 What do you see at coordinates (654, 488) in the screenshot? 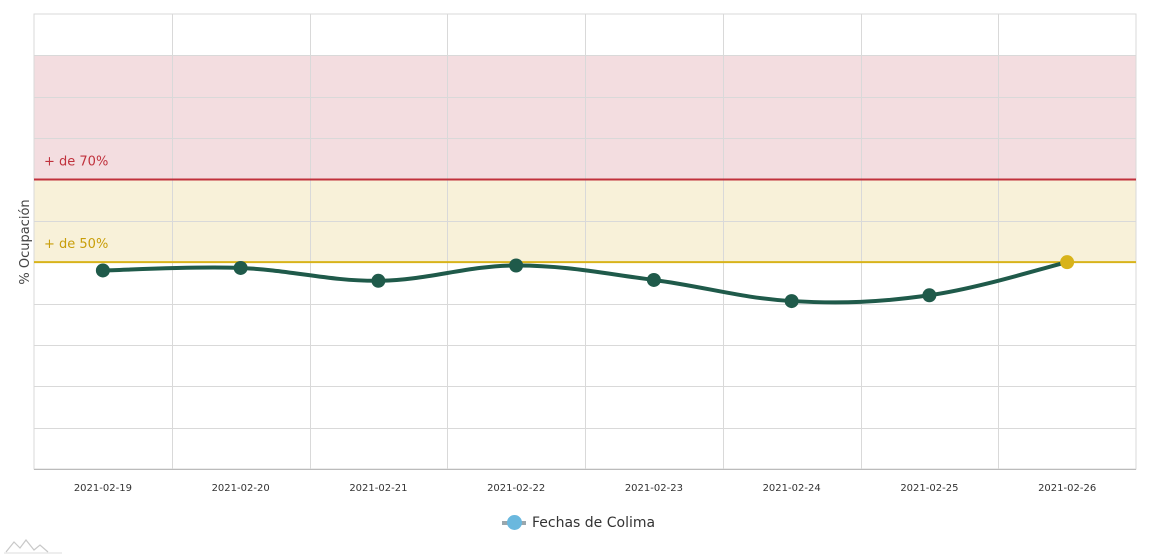
I see `x-tick-label: 2021-02-23` at bounding box center [654, 488].